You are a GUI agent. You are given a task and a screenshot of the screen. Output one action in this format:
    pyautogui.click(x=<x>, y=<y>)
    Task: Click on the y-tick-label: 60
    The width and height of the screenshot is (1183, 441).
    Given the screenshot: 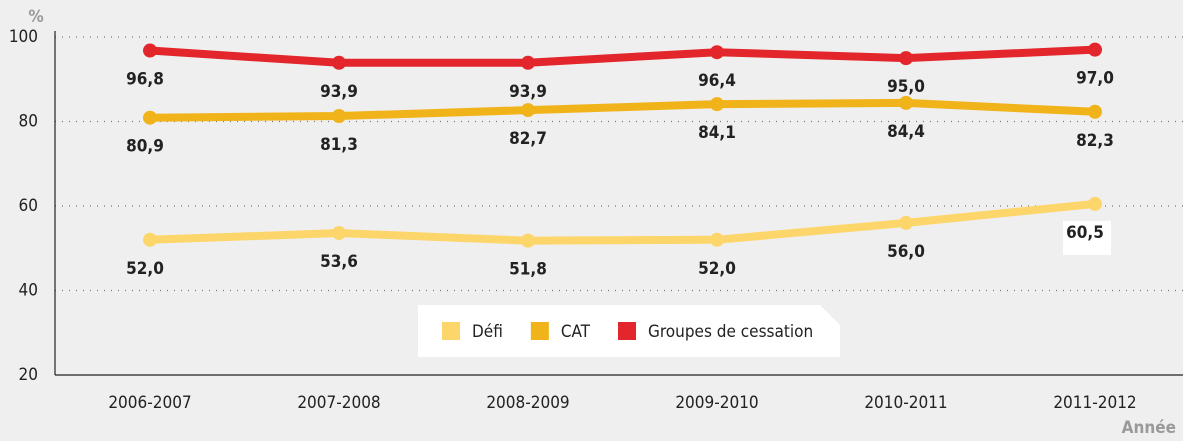 What is the action you would take?
    pyautogui.click(x=28, y=206)
    